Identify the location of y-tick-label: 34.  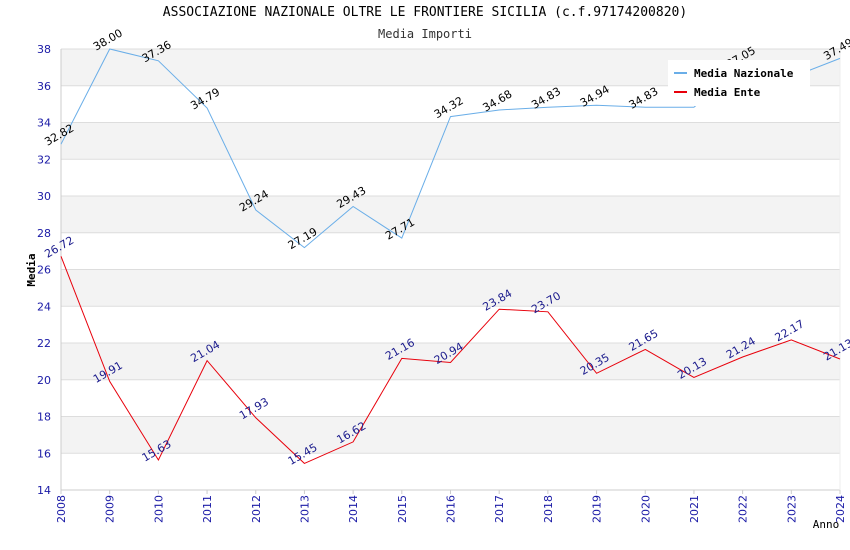
(44, 123).